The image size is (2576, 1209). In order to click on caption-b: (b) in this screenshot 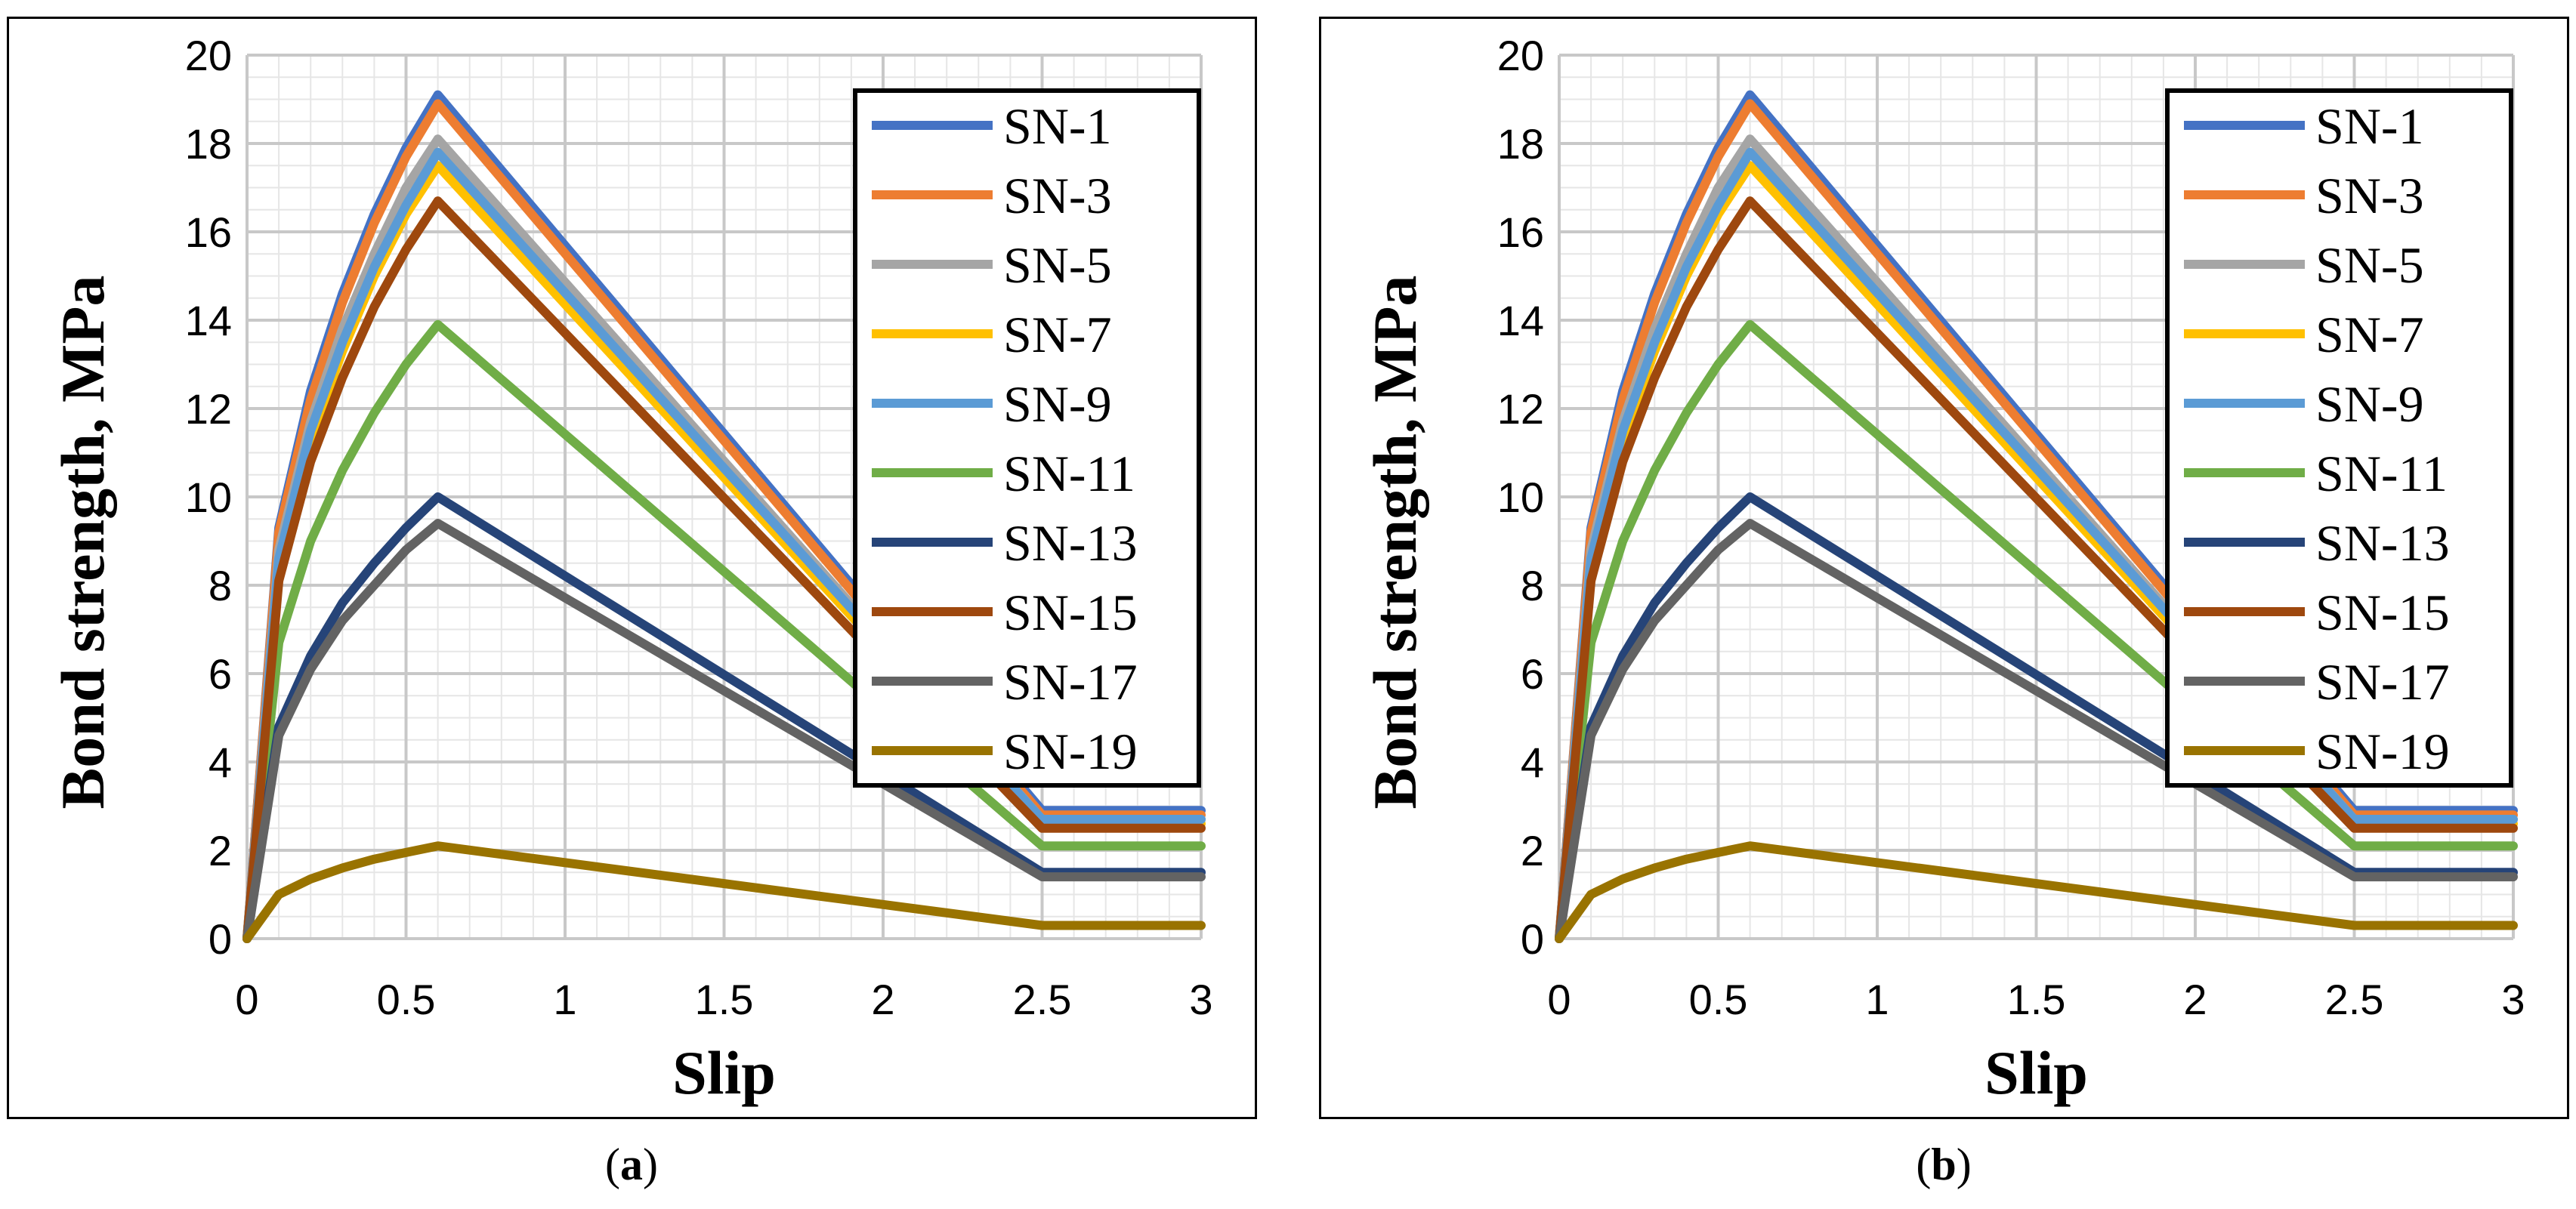, I will do `click(1944, 1164)`.